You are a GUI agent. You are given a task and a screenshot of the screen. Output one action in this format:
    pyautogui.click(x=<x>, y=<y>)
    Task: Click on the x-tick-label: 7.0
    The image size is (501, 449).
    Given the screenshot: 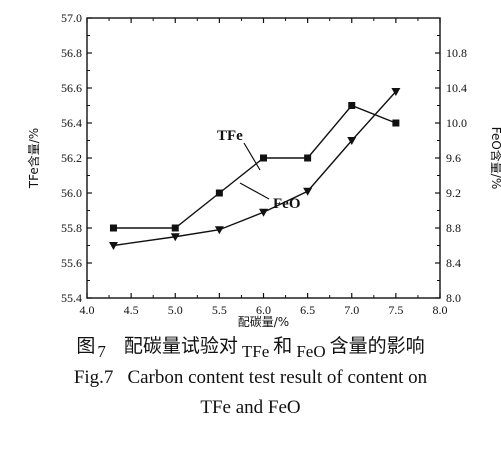 What is the action you would take?
    pyautogui.click(x=351, y=310)
    